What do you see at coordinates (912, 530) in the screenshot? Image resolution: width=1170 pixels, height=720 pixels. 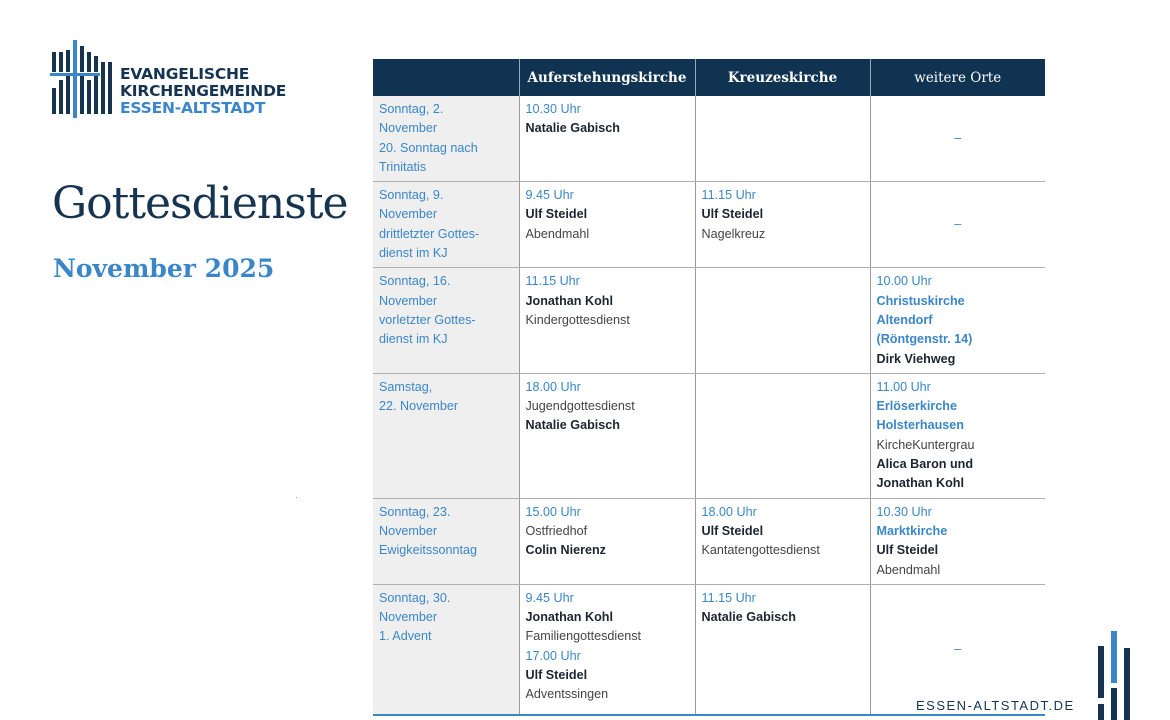 I see `service-place: Marktkirche` at bounding box center [912, 530].